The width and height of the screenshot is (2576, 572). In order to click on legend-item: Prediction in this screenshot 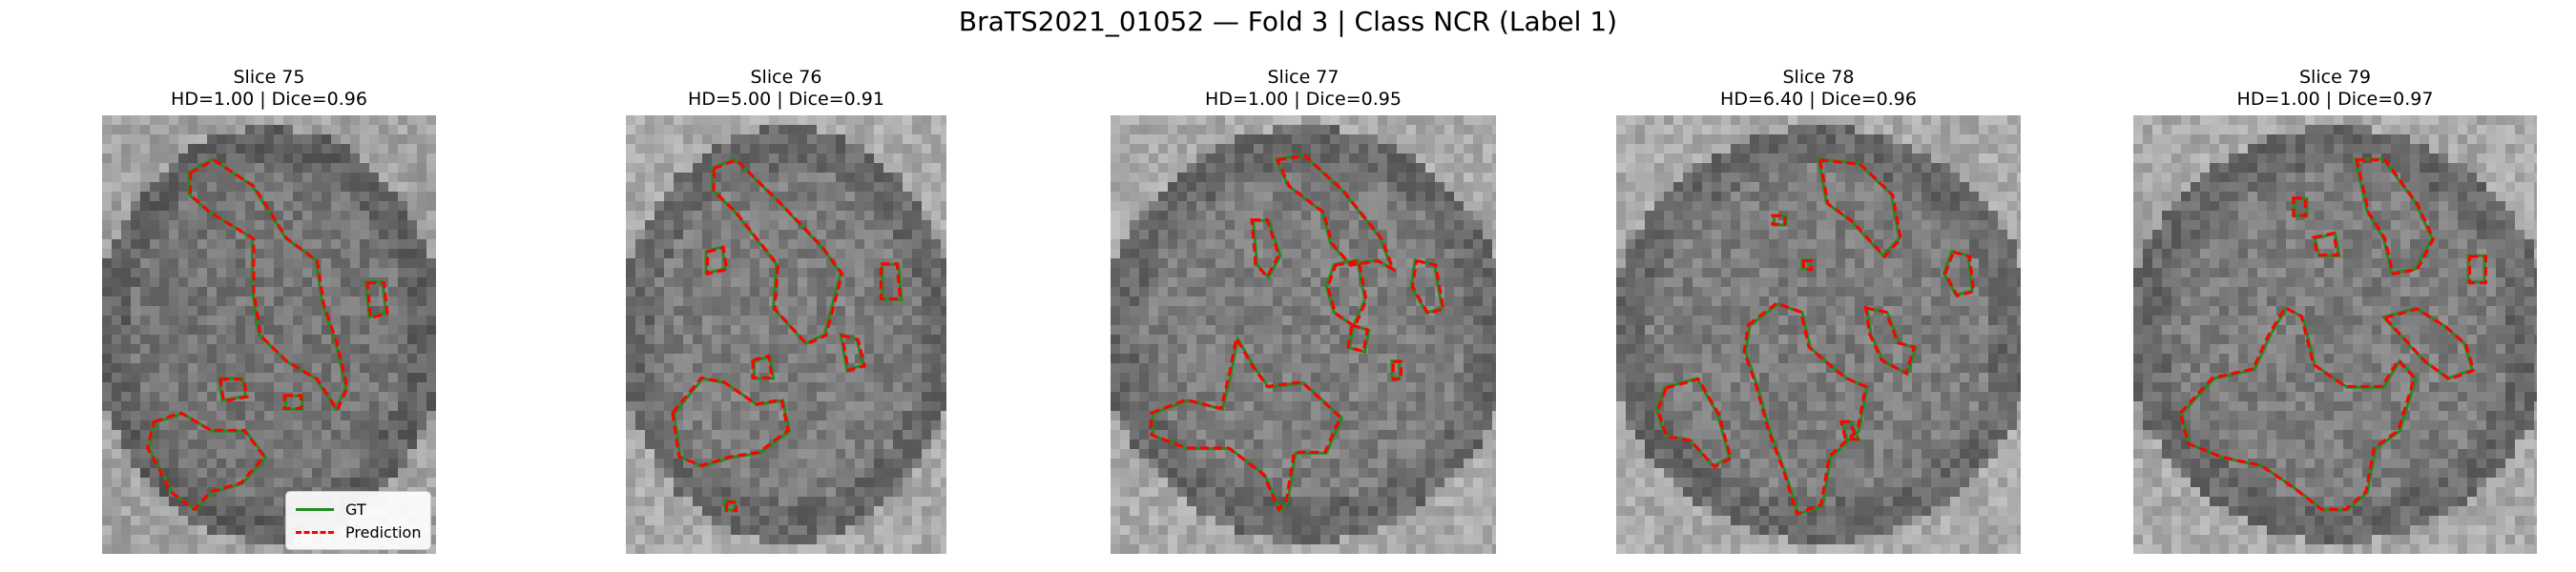, I will do `click(358, 532)`.